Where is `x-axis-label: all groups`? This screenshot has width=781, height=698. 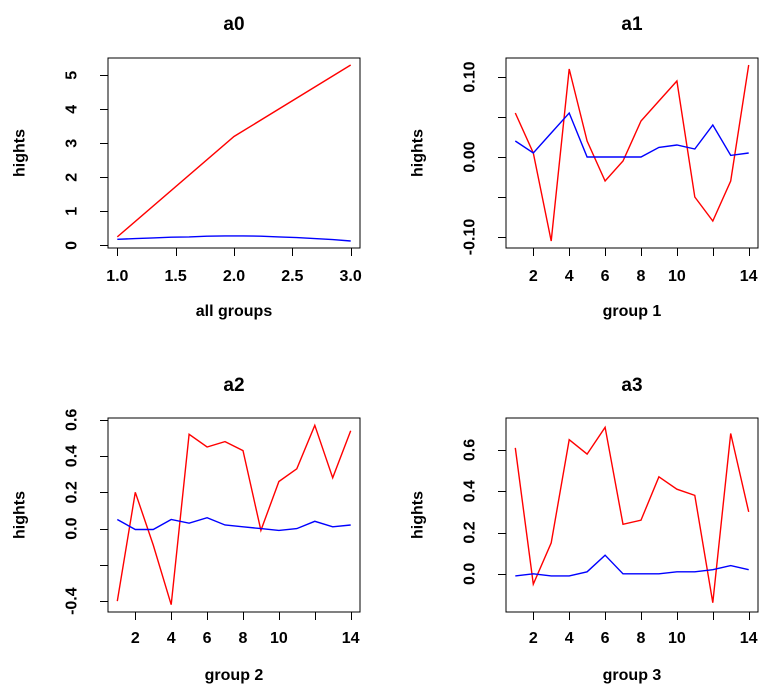
x-axis-label: all groups is located at coordinates (234, 311).